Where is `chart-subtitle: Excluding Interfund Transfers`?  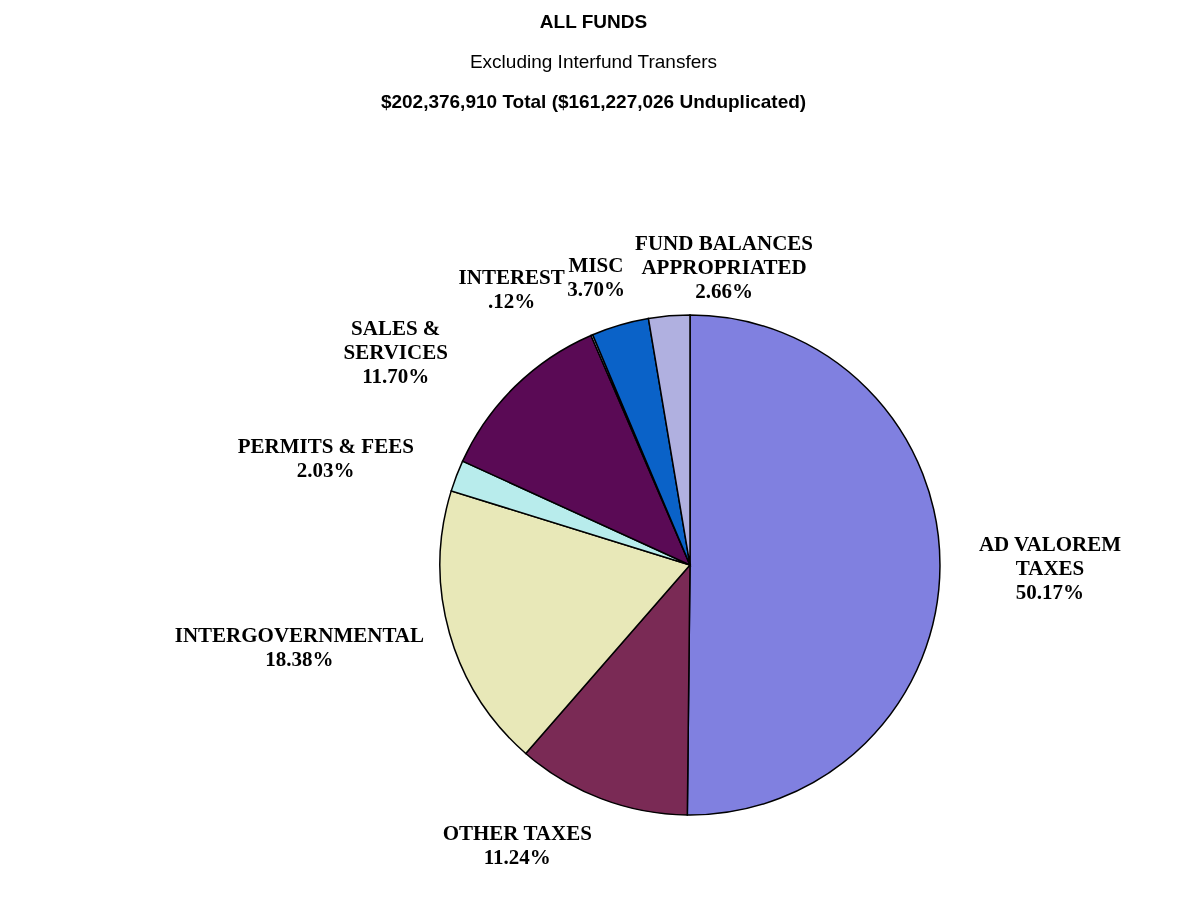
chart-subtitle: Excluding Interfund Transfers is located at coordinates (593, 61).